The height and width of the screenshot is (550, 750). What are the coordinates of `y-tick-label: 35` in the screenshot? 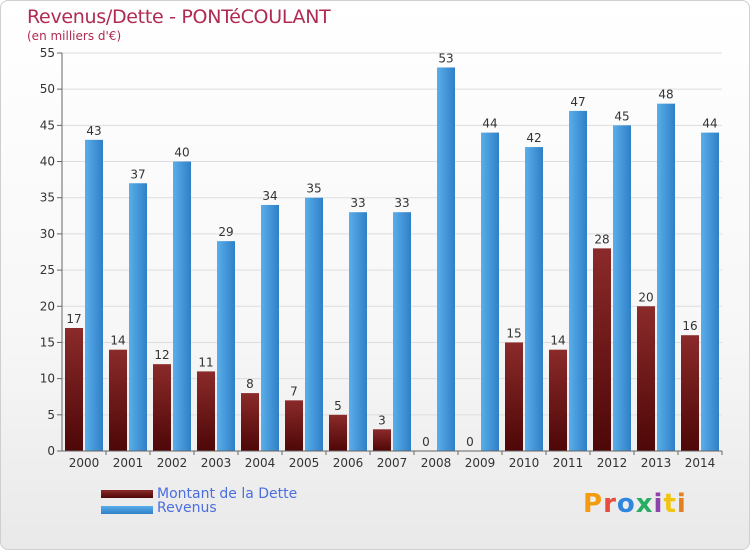 It's located at (47, 198).